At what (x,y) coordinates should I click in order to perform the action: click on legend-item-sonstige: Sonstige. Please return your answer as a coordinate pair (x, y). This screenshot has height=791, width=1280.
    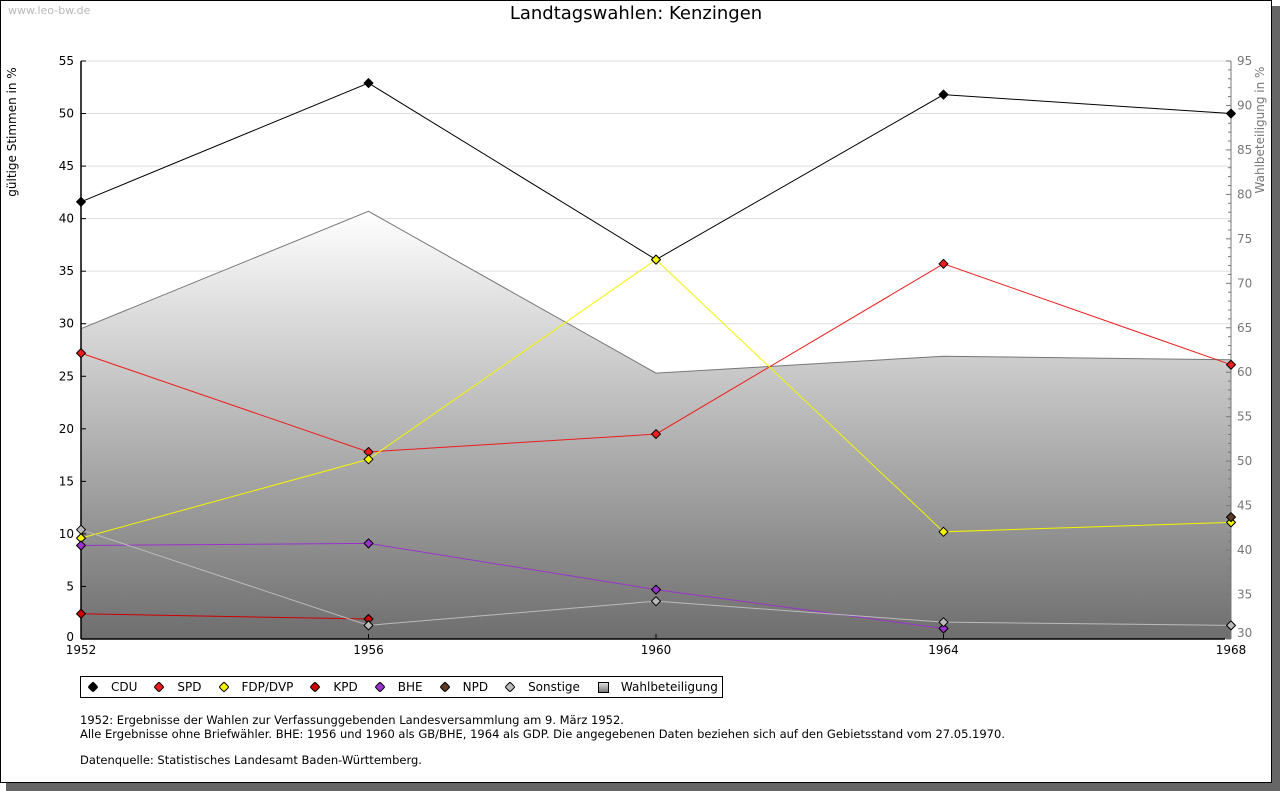
    Looking at the image, I should click on (542, 687).